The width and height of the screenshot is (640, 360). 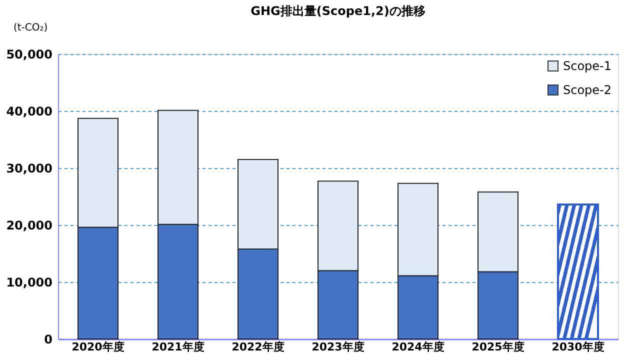 I want to click on y-tick-label: 0, so click(x=48, y=339).